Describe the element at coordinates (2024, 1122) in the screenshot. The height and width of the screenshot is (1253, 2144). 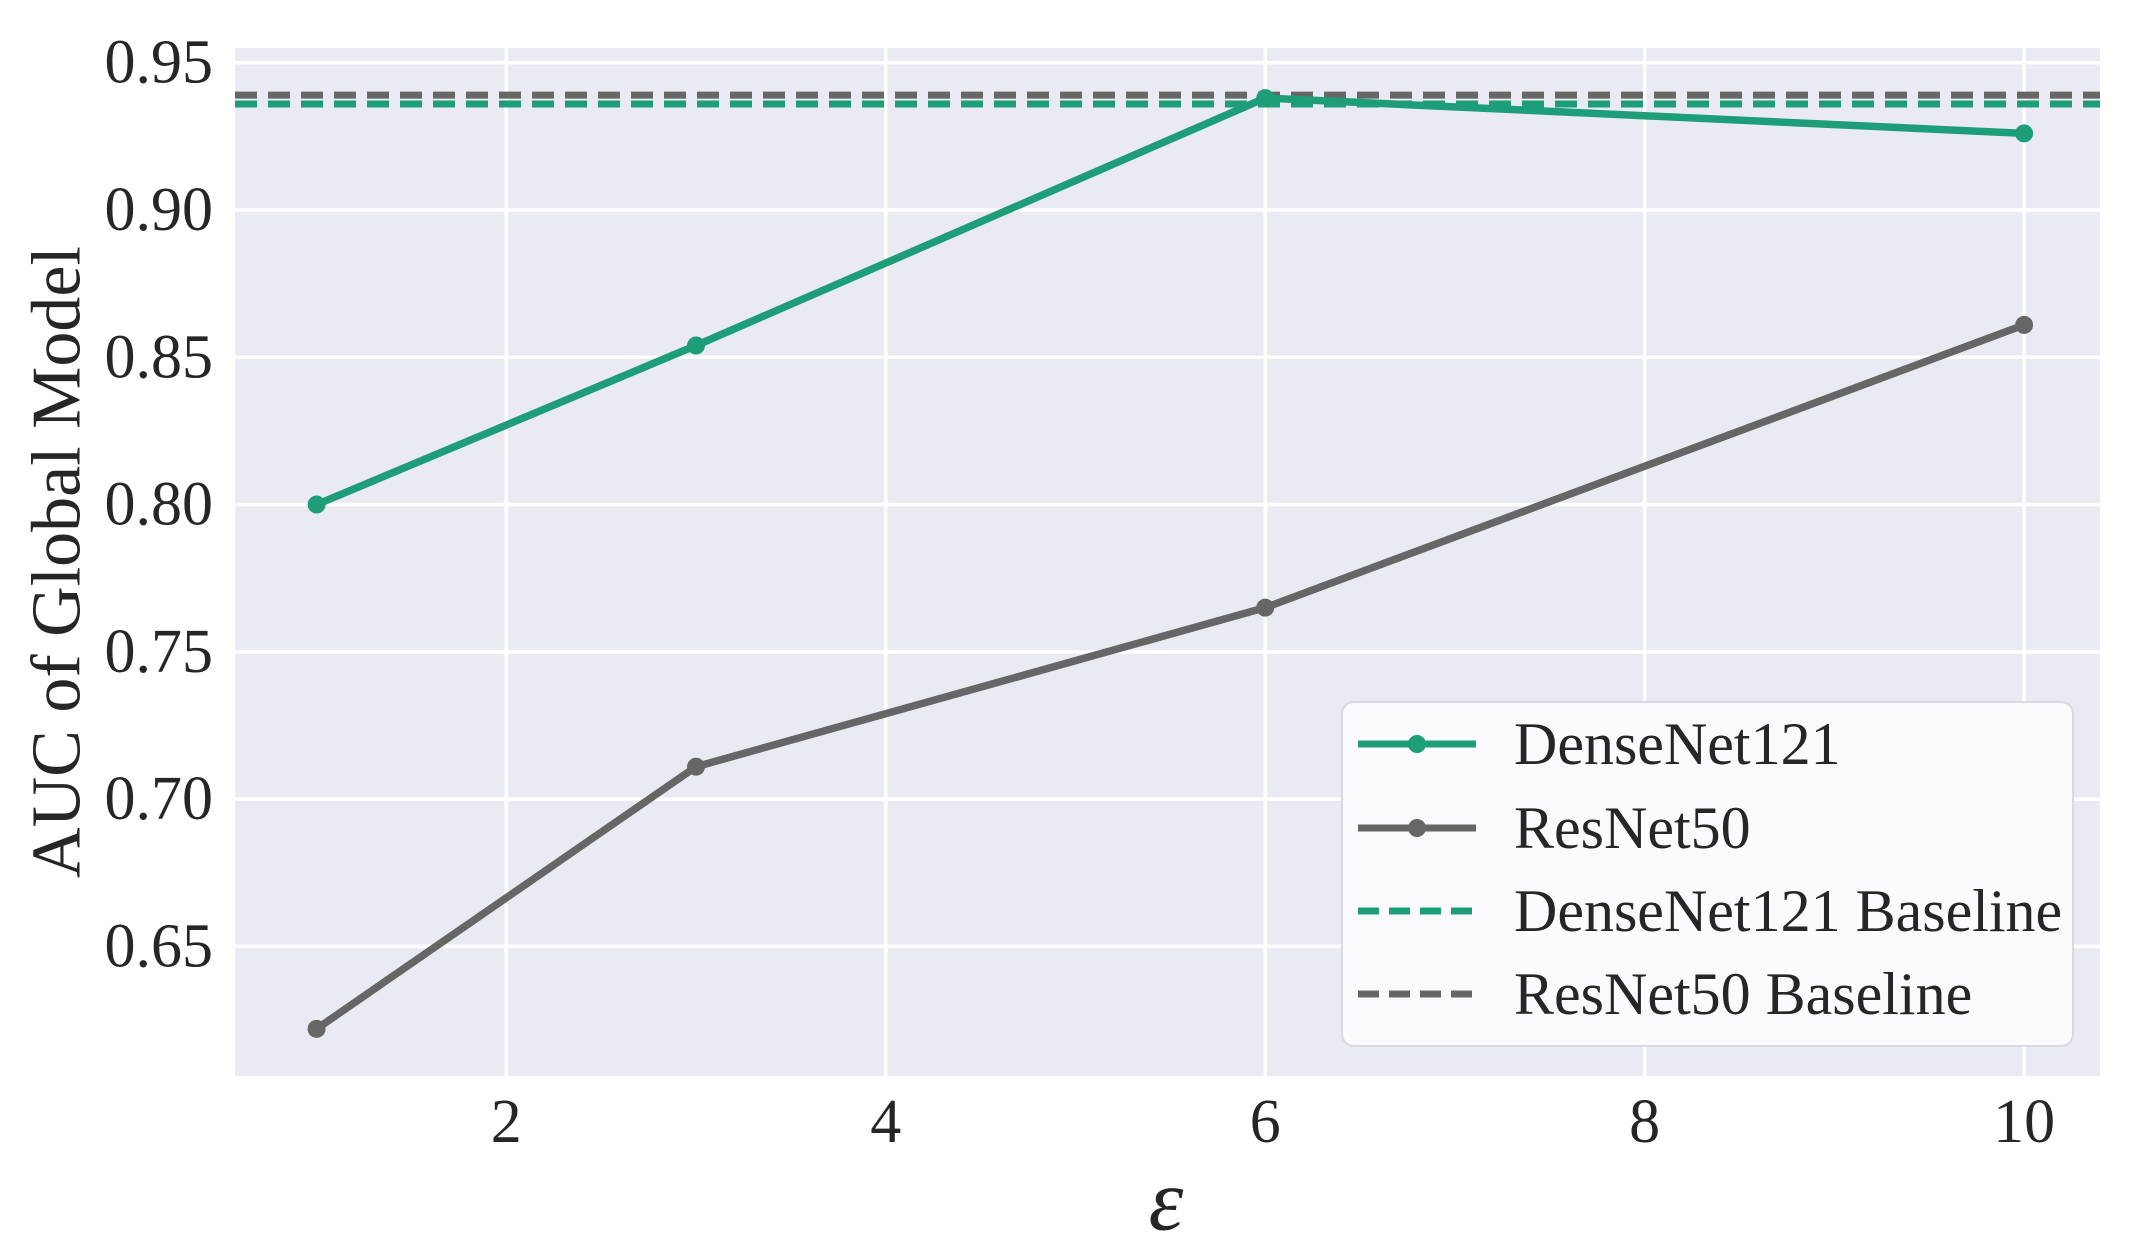
I see `x-tick-label: 10` at that location.